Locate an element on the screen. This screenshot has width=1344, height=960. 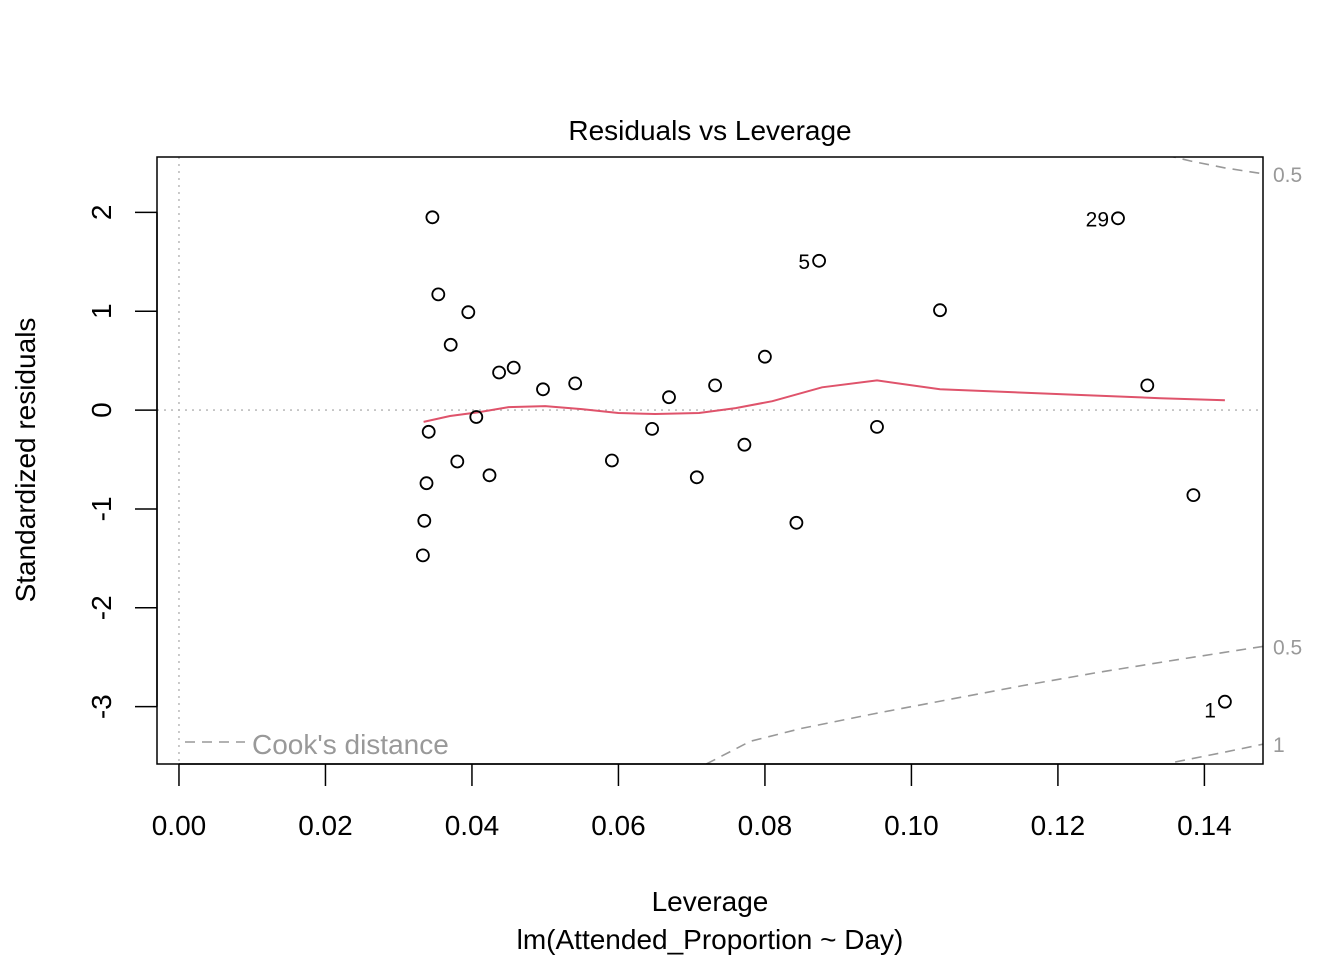
chart-subtitle: lm(Attended_Proportion ~ Day) is located at coordinates (710, 939).